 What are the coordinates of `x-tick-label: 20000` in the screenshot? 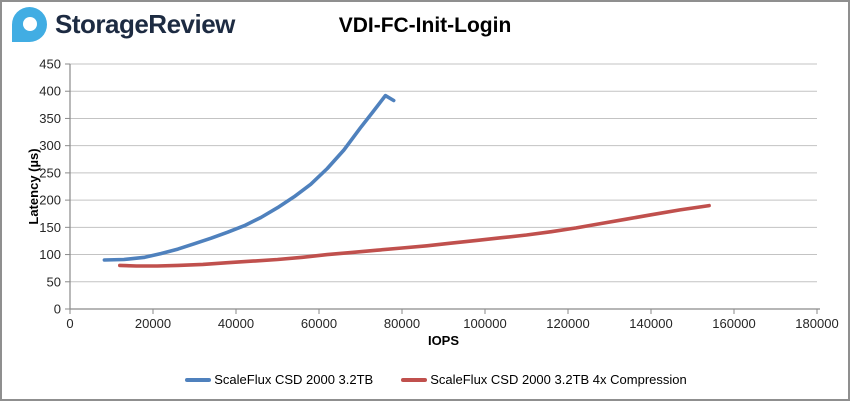 It's located at (153, 323).